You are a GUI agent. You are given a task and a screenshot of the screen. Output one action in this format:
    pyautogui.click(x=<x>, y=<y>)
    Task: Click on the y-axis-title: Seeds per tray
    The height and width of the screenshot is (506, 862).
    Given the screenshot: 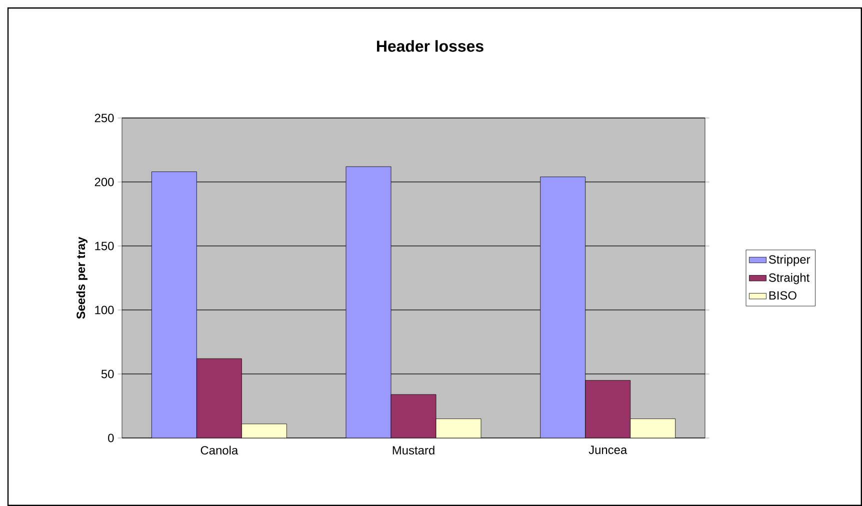 What is the action you would take?
    pyautogui.click(x=82, y=277)
    